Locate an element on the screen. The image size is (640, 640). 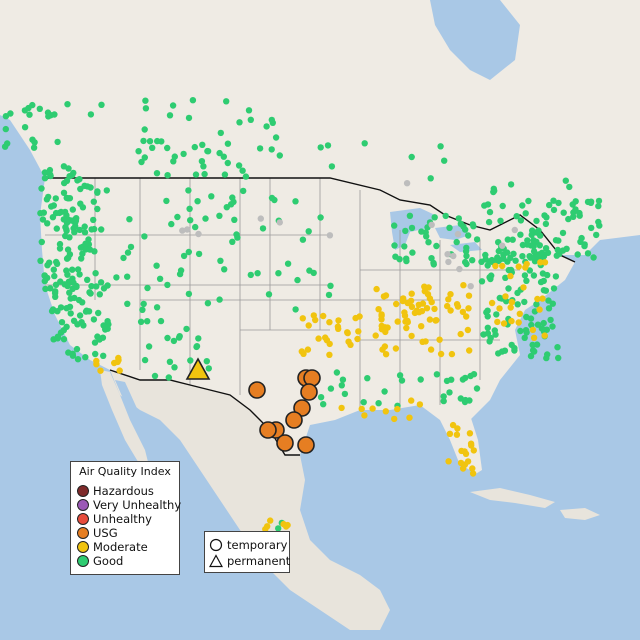
central-texas-monitor-c is located at coordinates (294, 420).